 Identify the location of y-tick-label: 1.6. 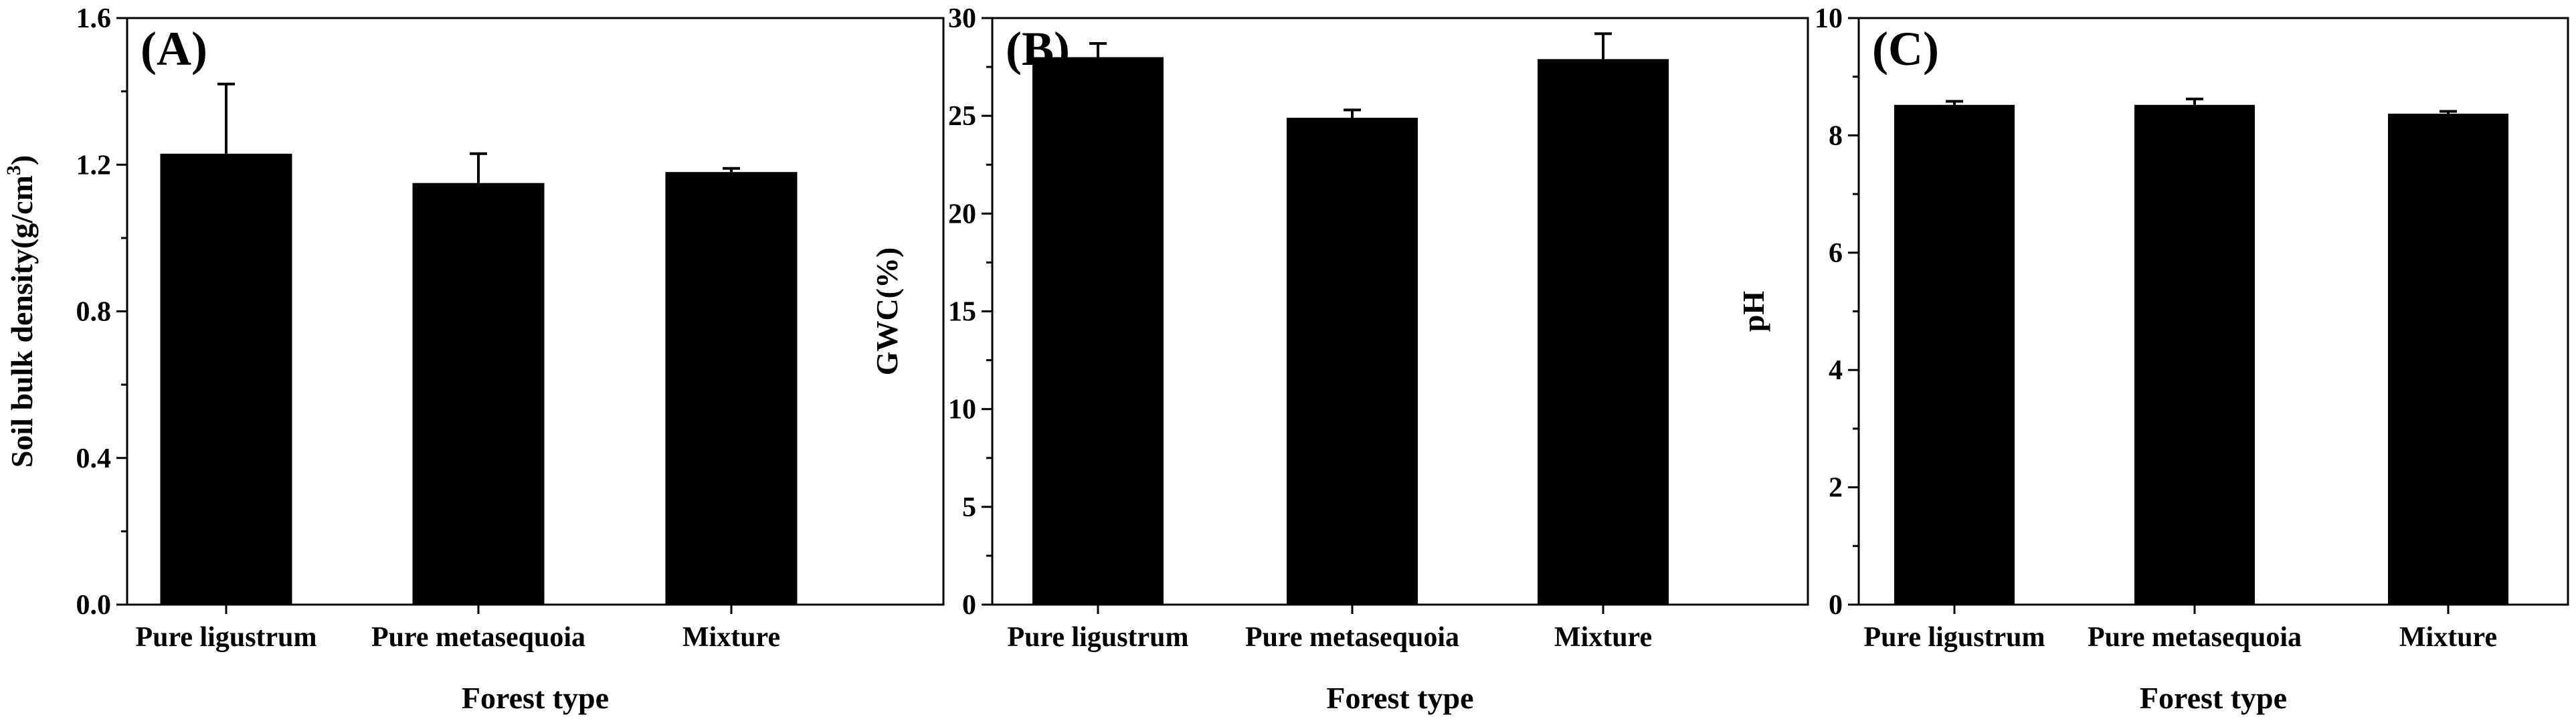
(94, 18).